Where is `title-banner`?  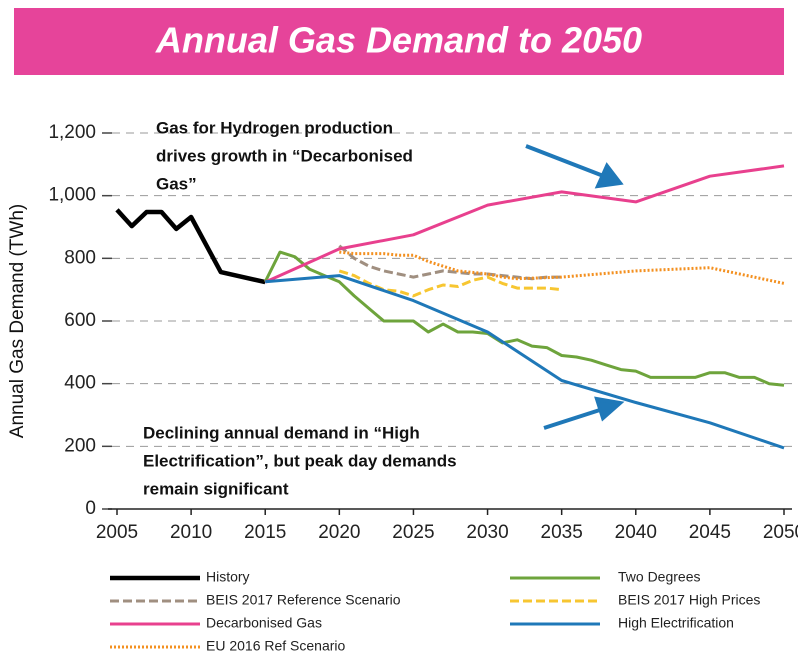
title-banner is located at coordinates (399, 41).